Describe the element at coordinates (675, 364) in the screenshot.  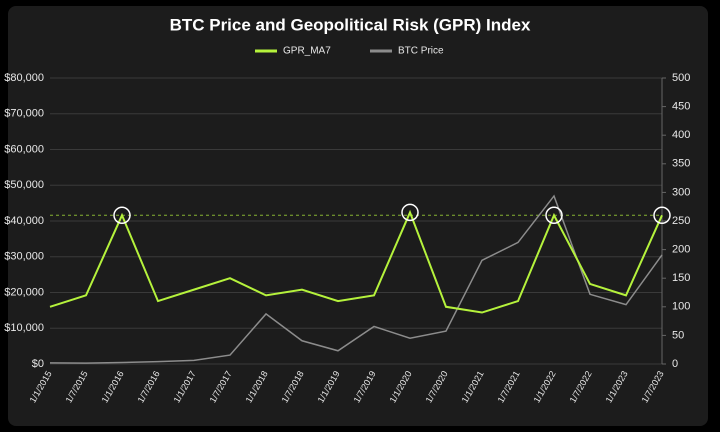
I see `y2-tick-label: 0` at that location.